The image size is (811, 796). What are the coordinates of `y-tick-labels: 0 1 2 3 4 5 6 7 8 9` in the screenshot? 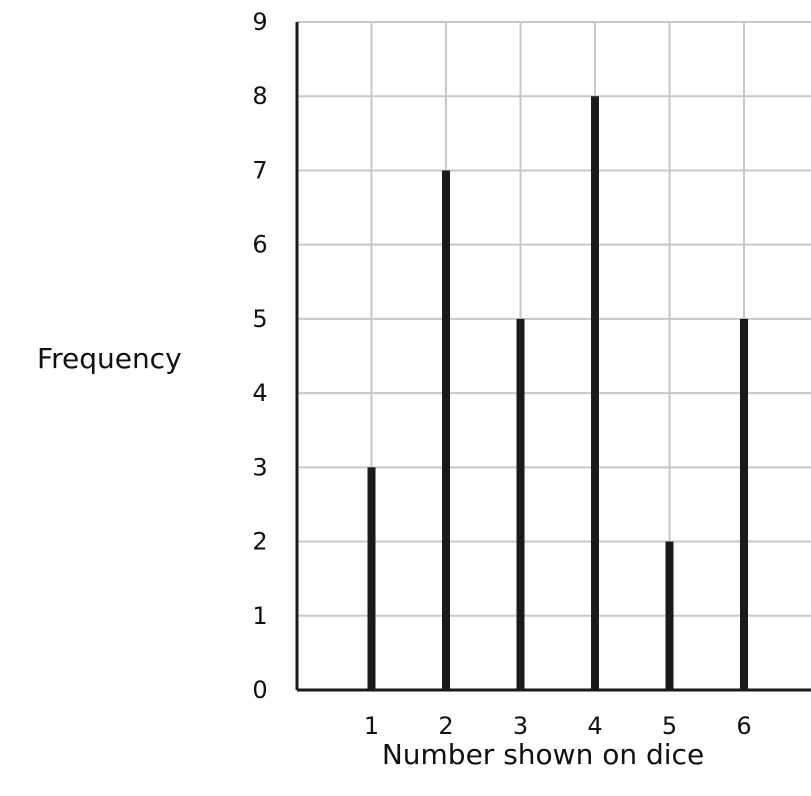 It's located at (259, 356).